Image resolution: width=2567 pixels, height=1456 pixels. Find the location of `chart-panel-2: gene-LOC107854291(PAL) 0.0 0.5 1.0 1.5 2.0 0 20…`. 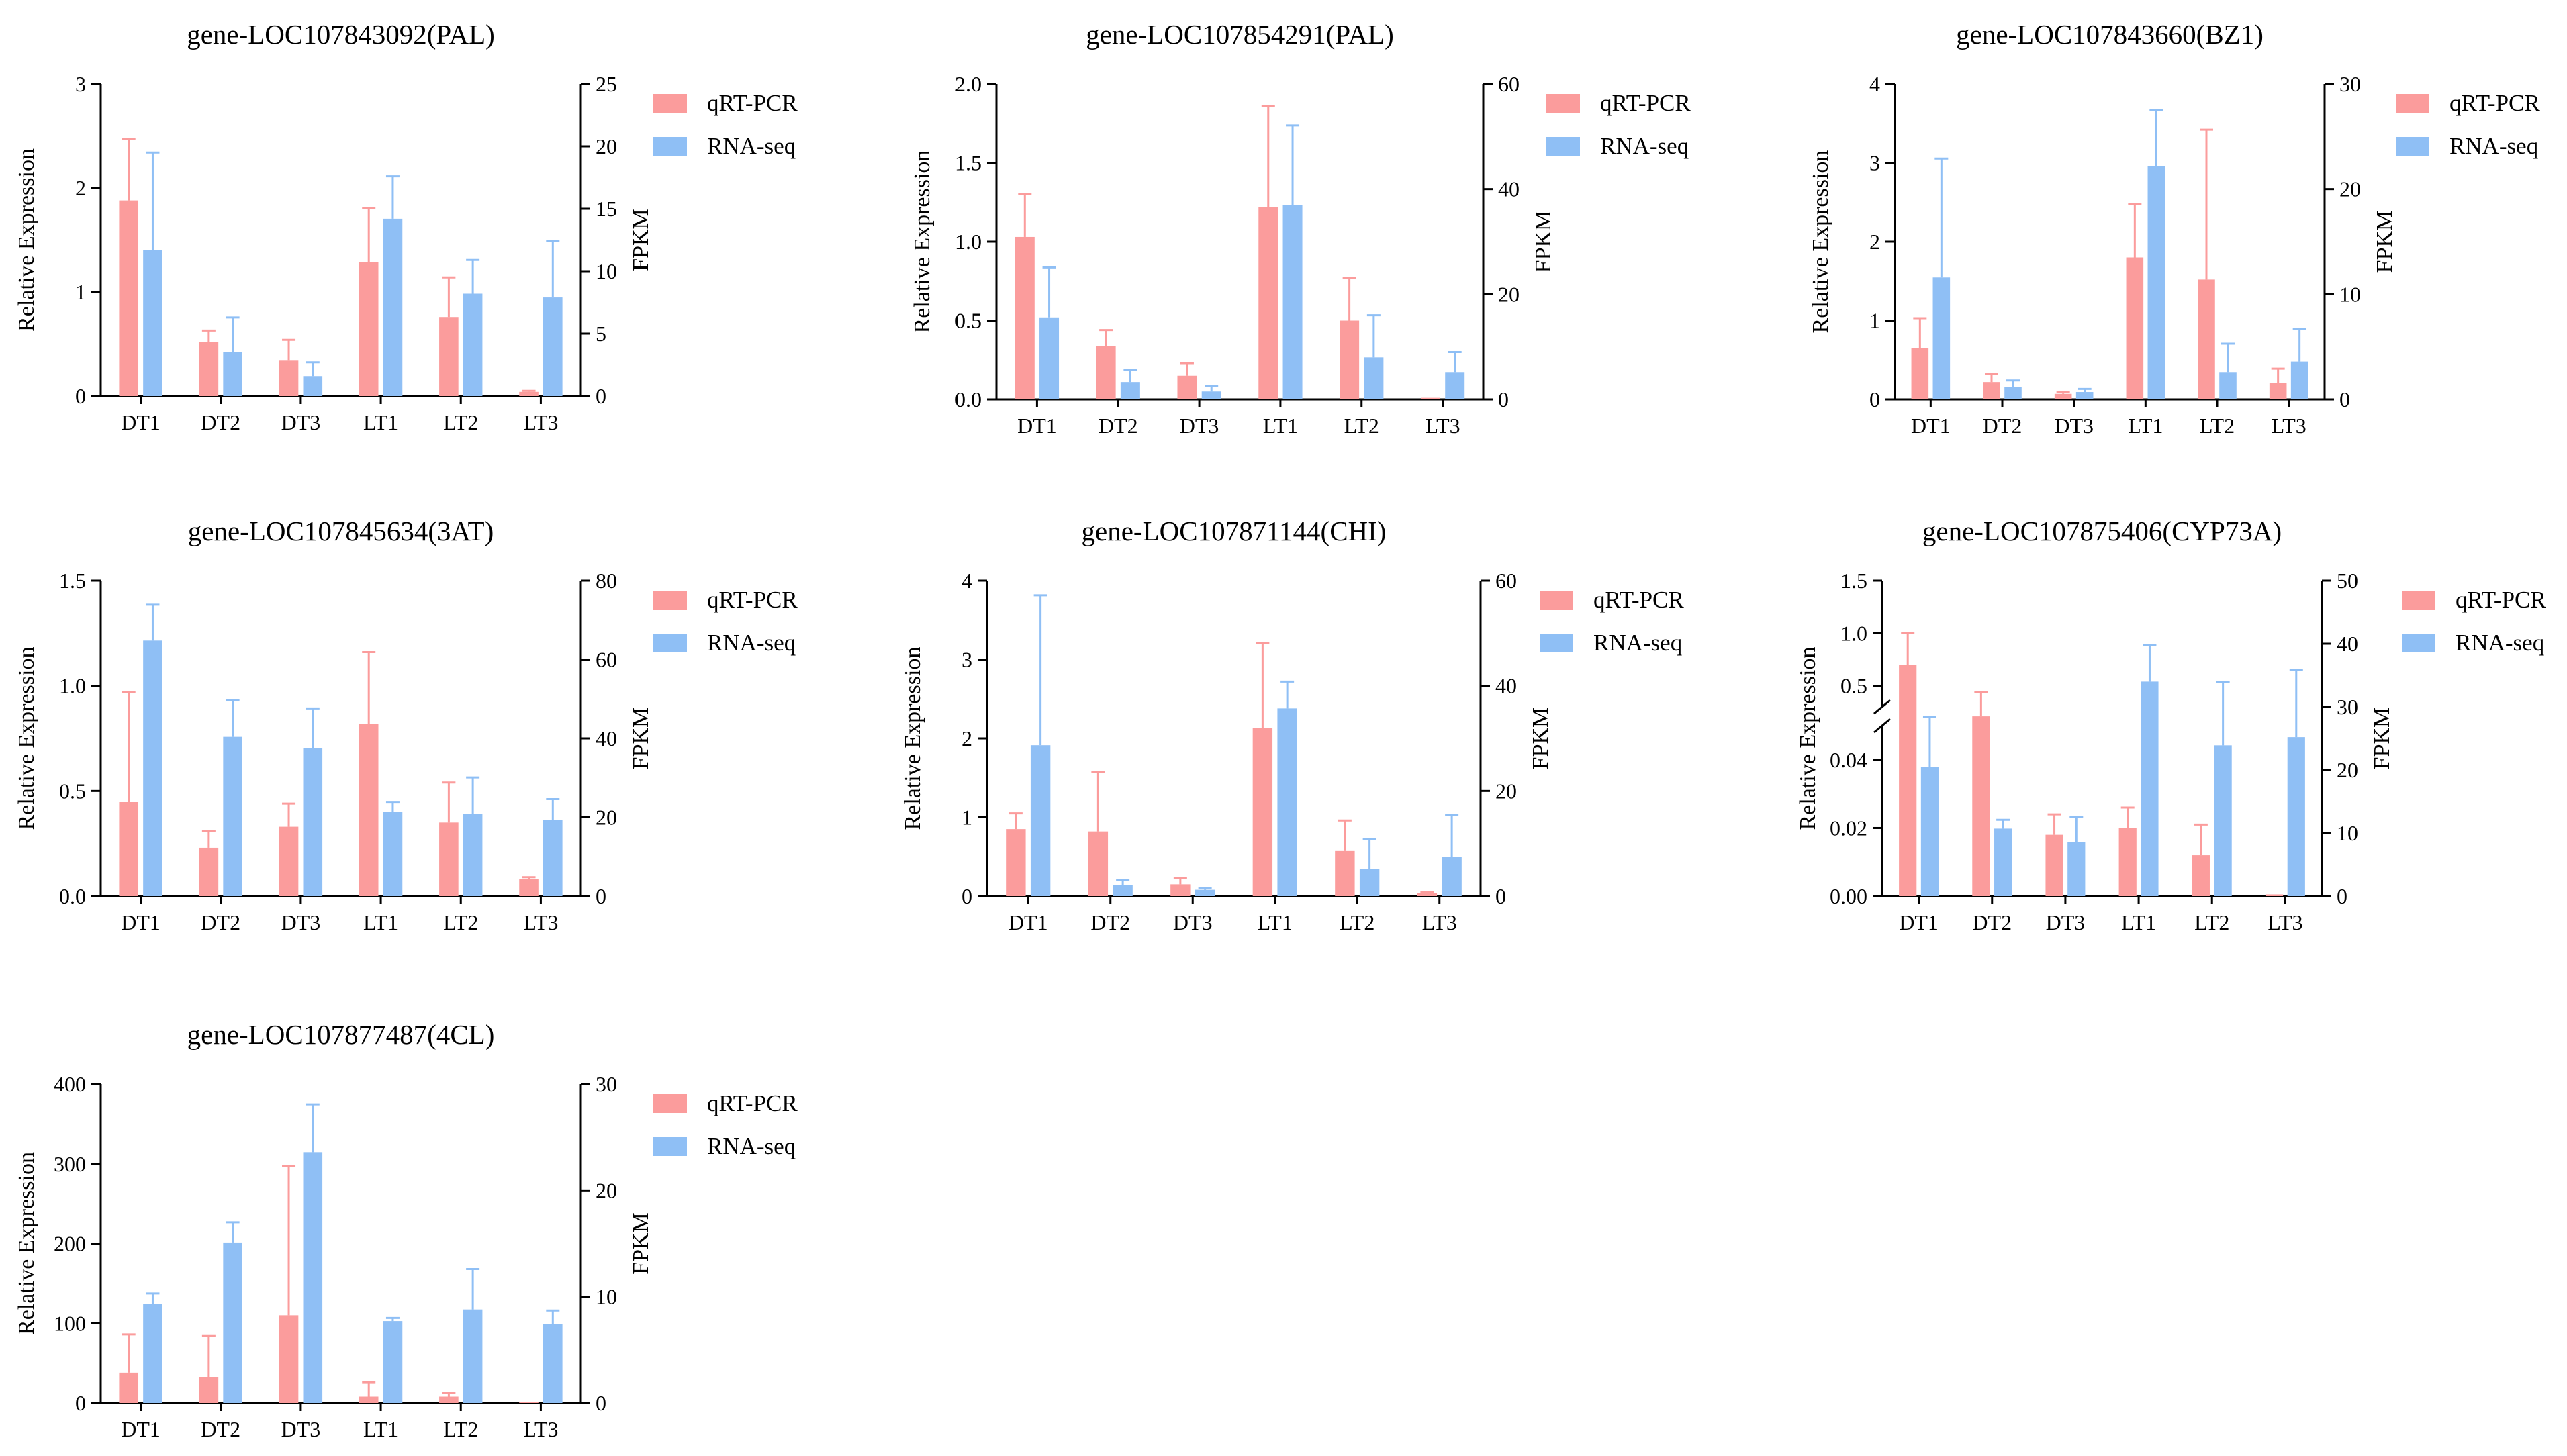

chart-panel-2: gene-LOC107854291(PAL) 0.0 0.5 1.0 1.5 2.0 0 20… is located at coordinates (1300, 228).